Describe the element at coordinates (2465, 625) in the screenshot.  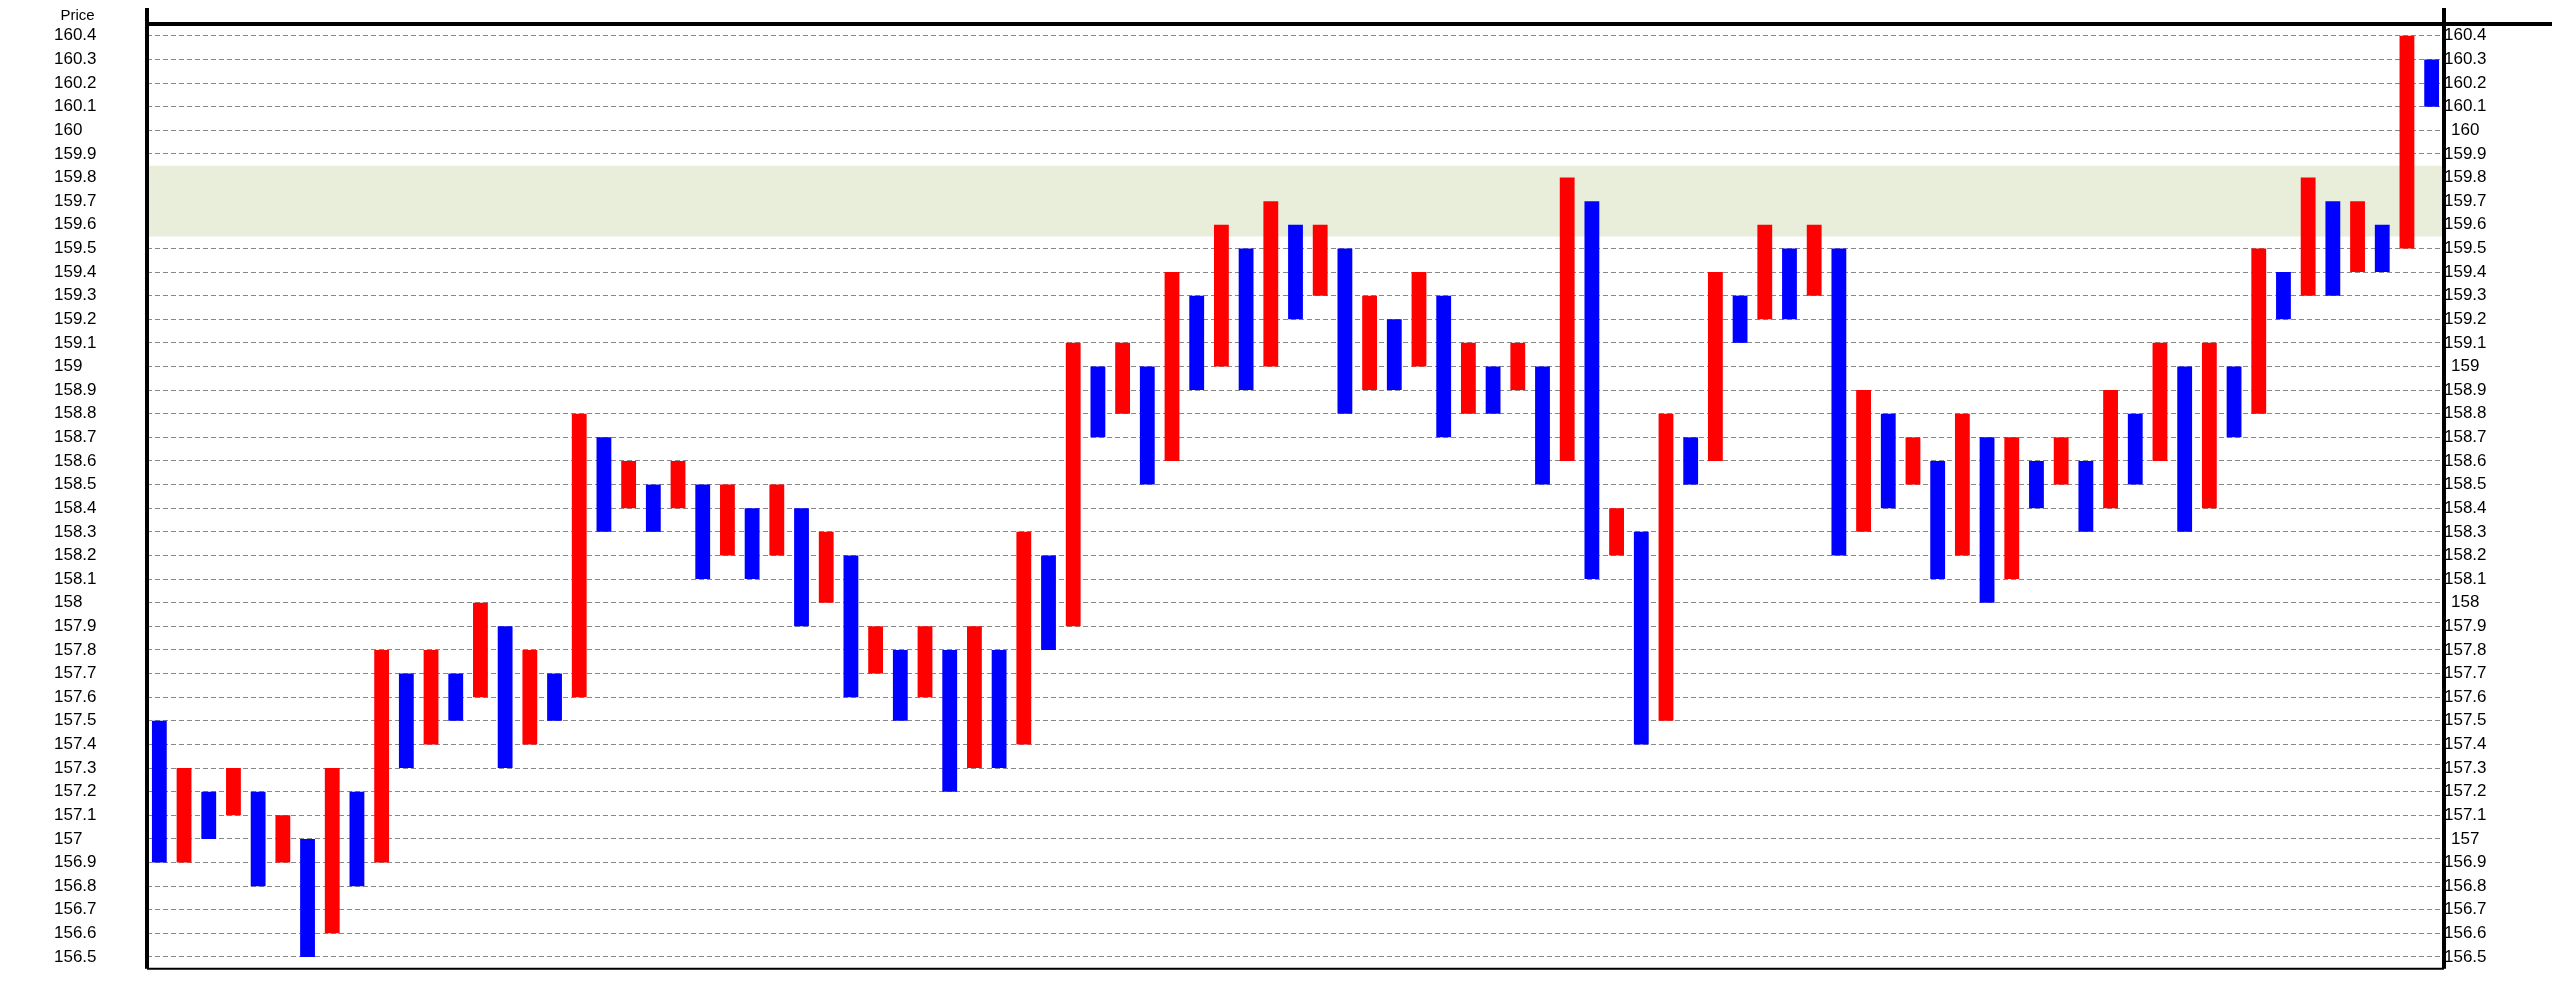
I see `y2-tick-label: 157.9` at that location.